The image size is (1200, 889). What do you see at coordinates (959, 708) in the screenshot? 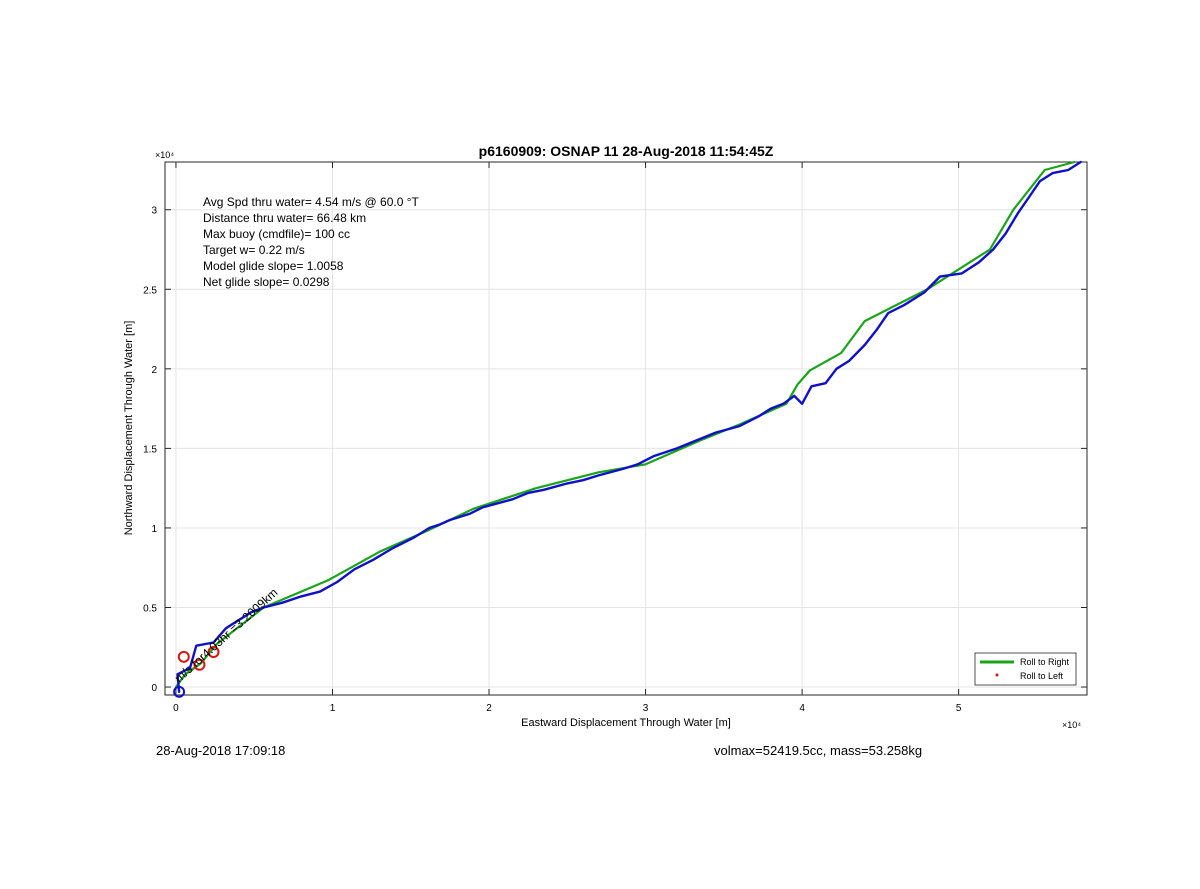
I see `x-tick-label: 5` at bounding box center [959, 708].